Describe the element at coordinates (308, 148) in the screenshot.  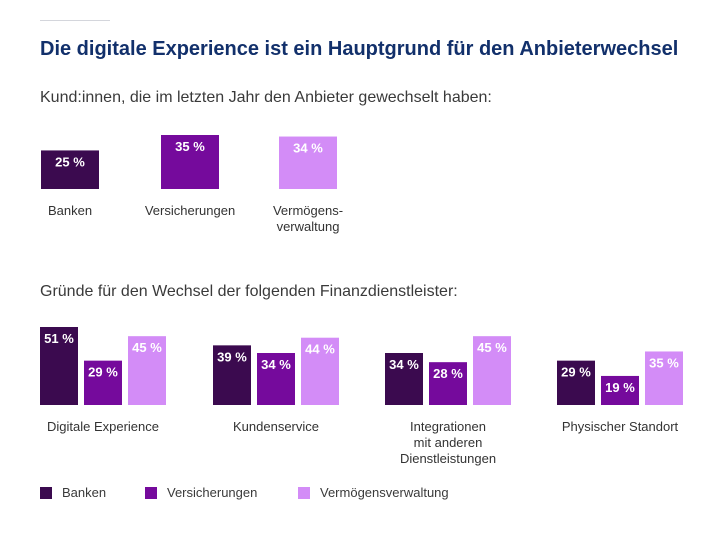
I see `value-label-vermoegens-verwaltung: 34 %` at that location.